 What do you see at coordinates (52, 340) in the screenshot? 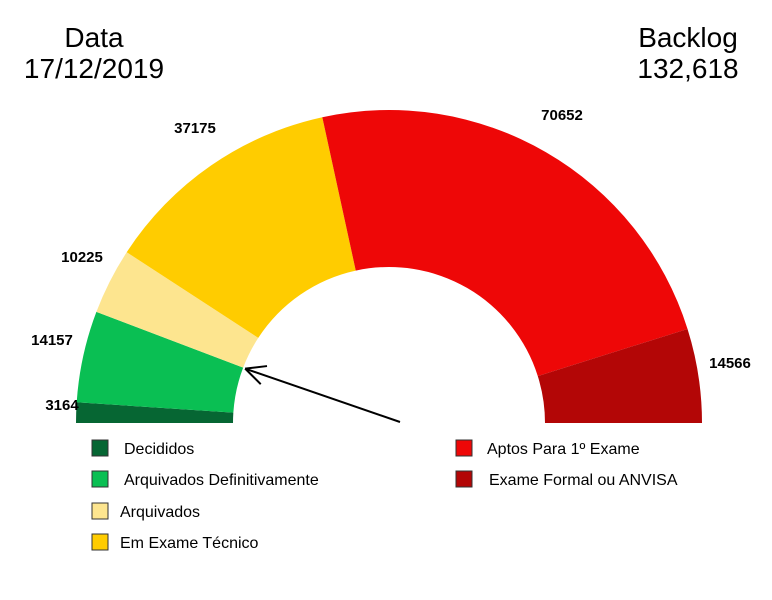
I see `data-label-1: 14157` at bounding box center [52, 340].